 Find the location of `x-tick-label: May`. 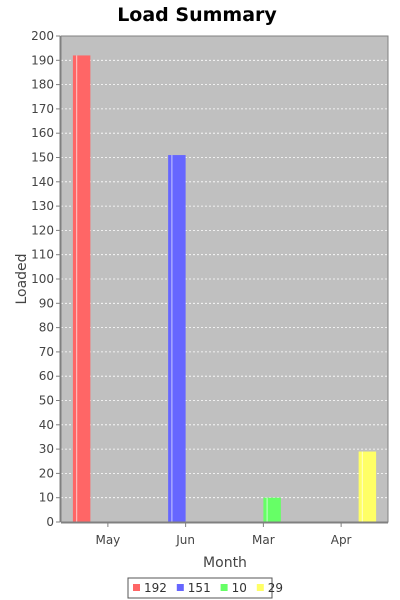

x-tick-label: May is located at coordinates (107, 540).